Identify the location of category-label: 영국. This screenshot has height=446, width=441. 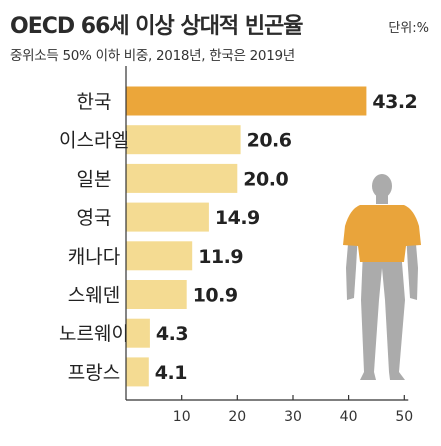
(94, 218).